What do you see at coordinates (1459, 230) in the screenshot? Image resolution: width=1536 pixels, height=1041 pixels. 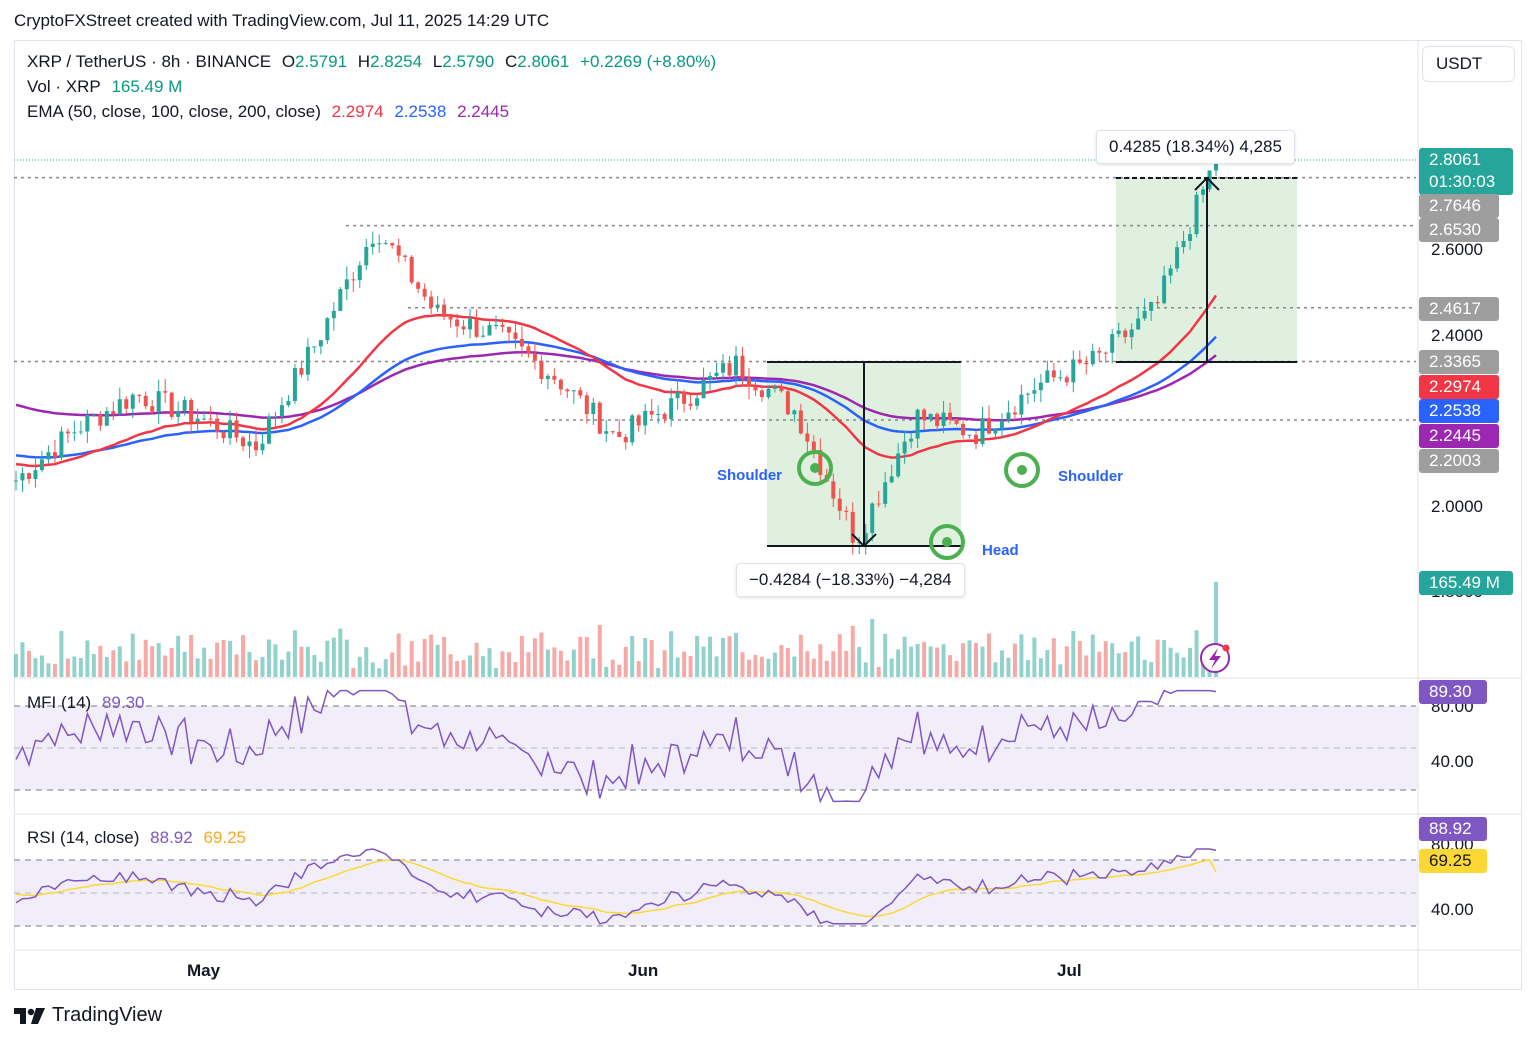 I see `level-pill: 2.6530` at bounding box center [1459, 230].